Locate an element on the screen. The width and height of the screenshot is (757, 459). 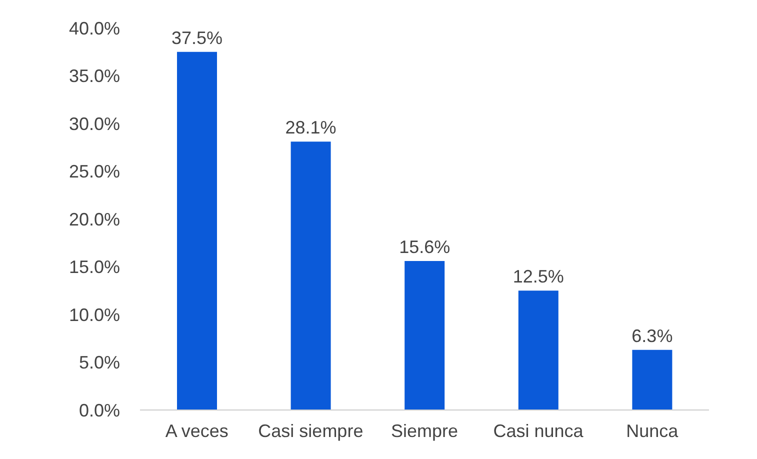
y-tick-label: 25.0% is located at coordinates (94, 172).